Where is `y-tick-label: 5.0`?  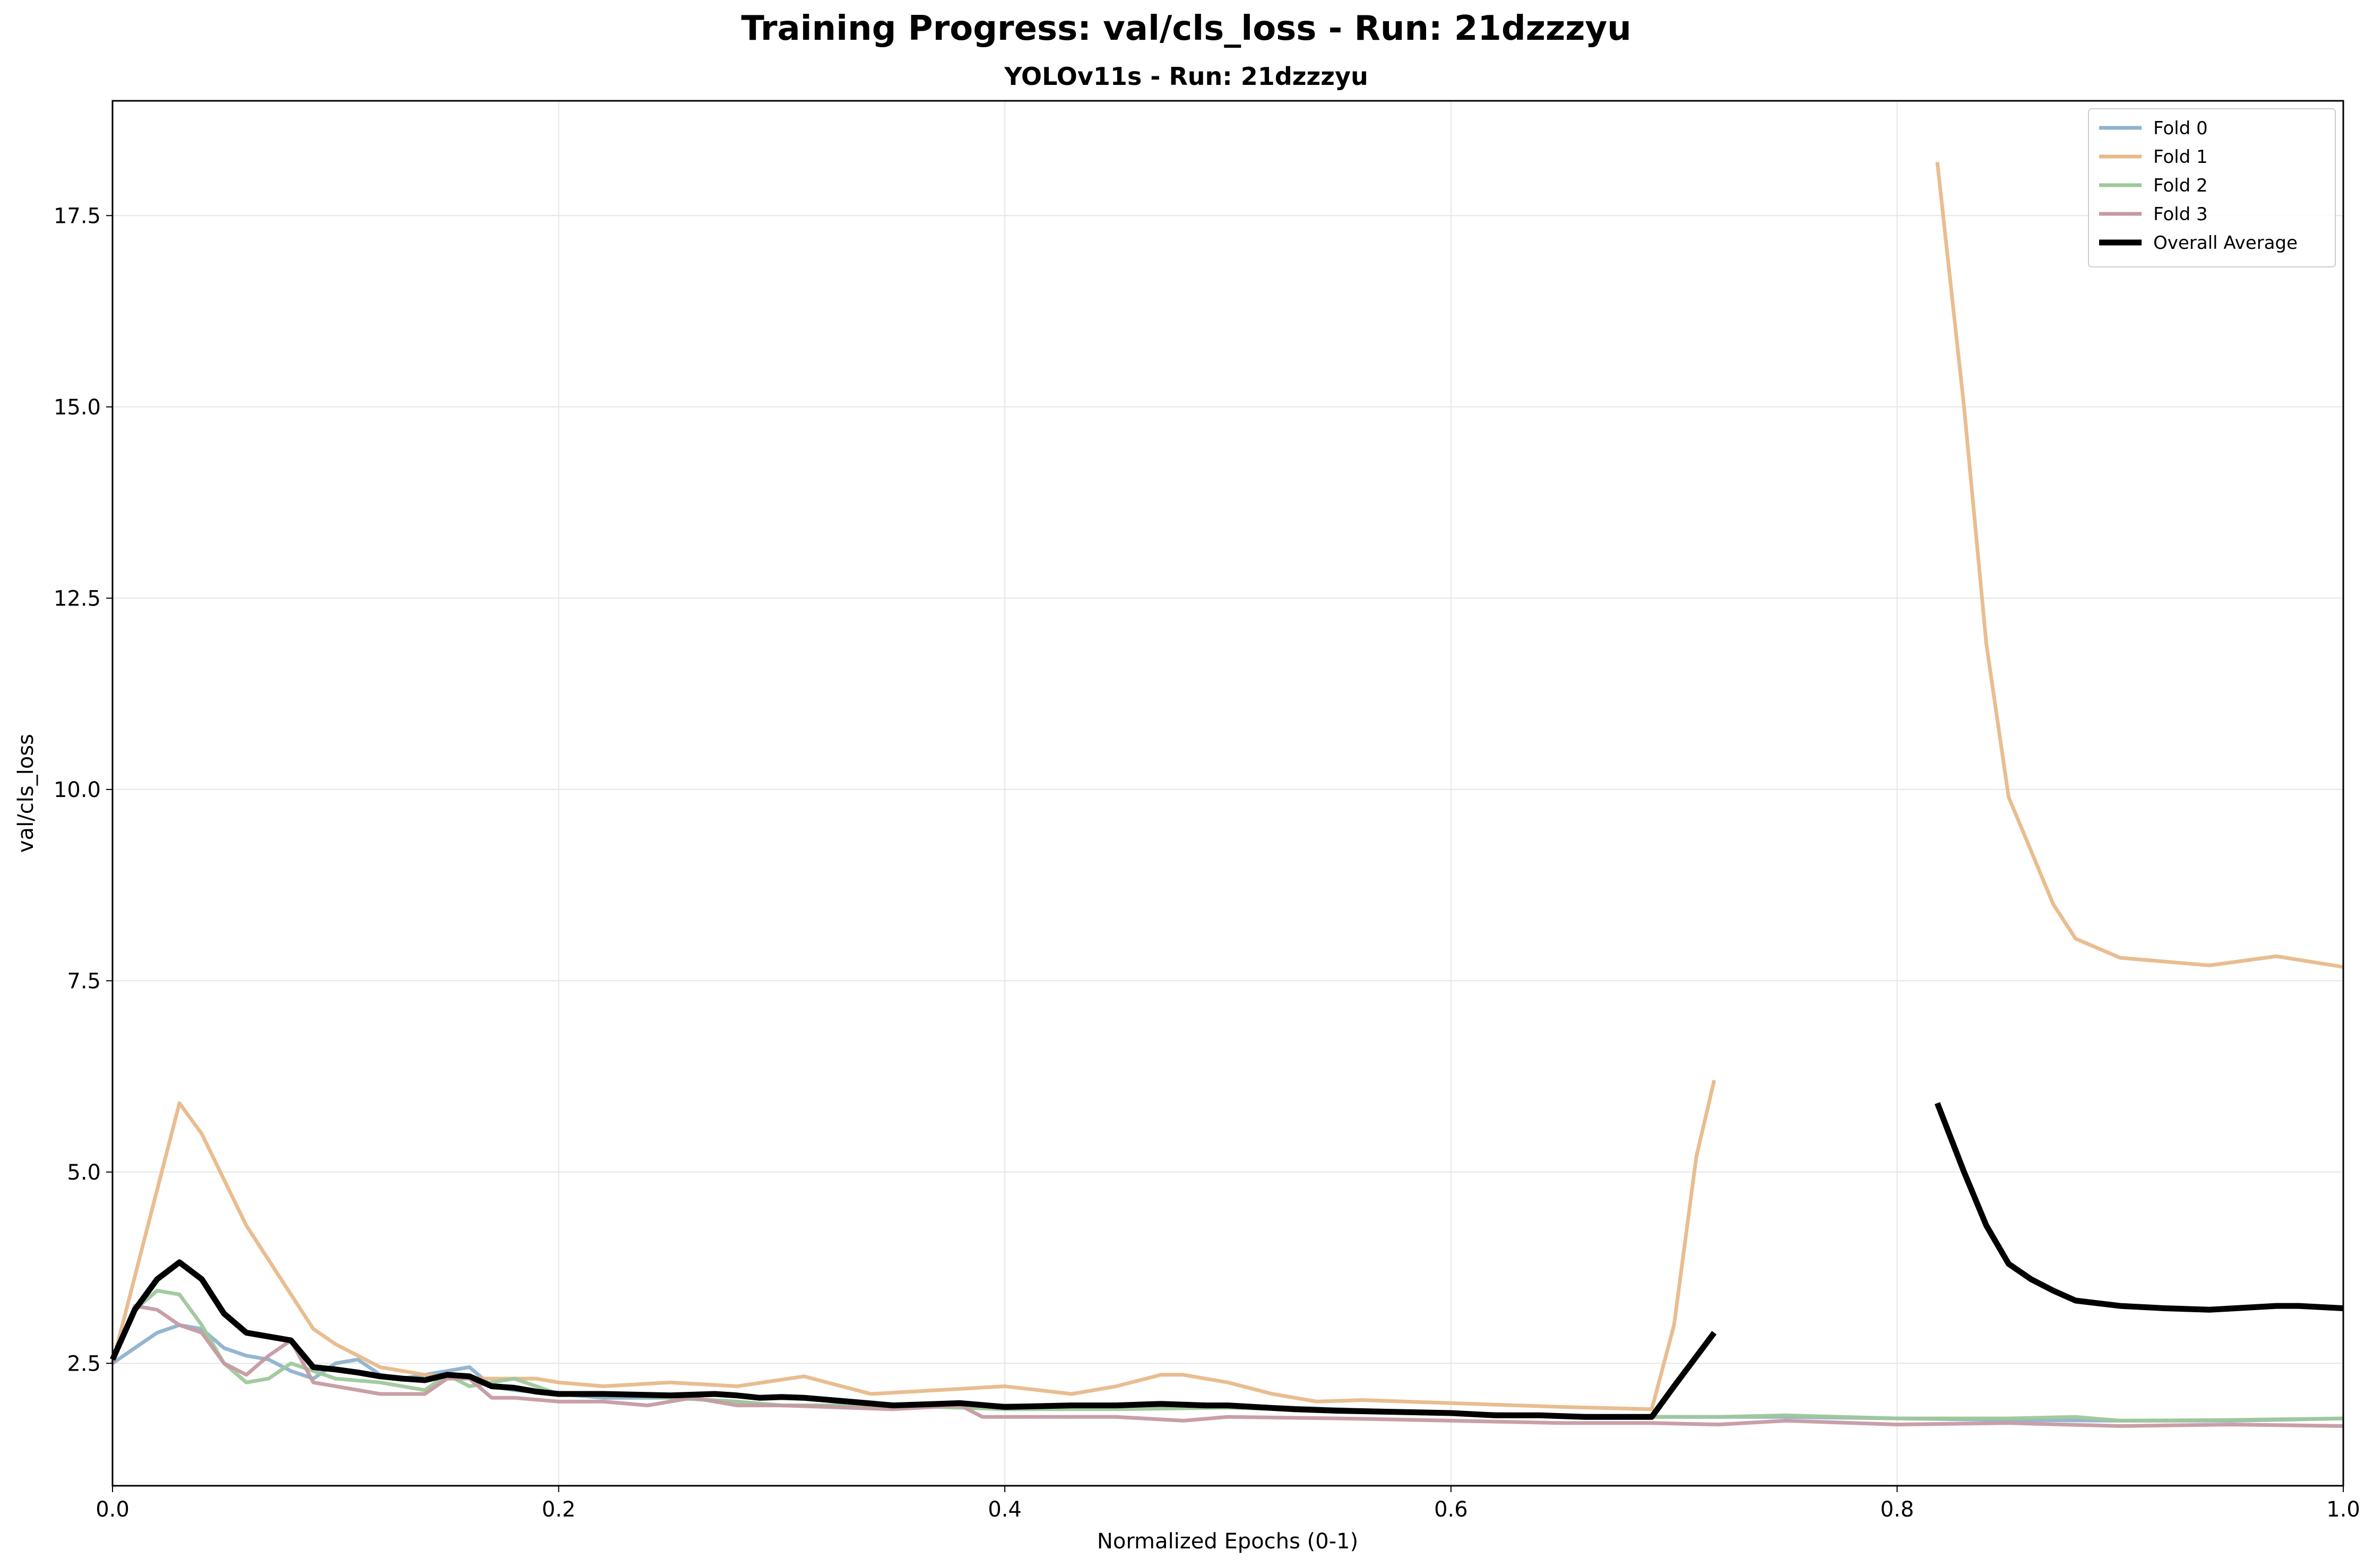
y-tick-label: 5.0 is located at coordinates (84, 1172).